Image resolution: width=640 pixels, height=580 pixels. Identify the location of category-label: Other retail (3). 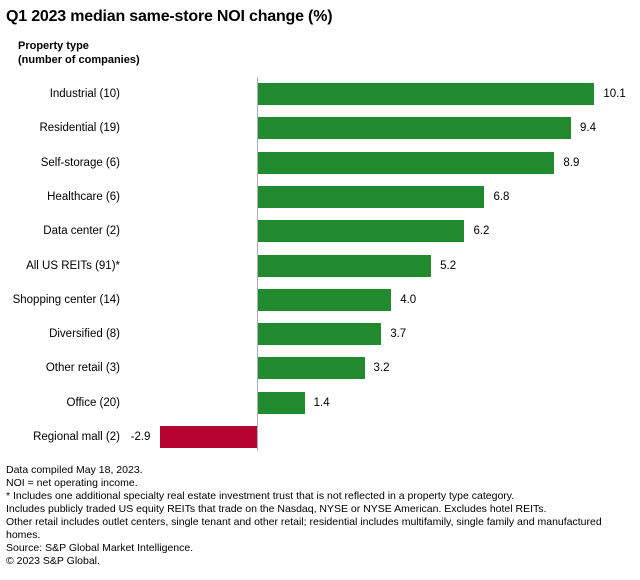
(82, 368).